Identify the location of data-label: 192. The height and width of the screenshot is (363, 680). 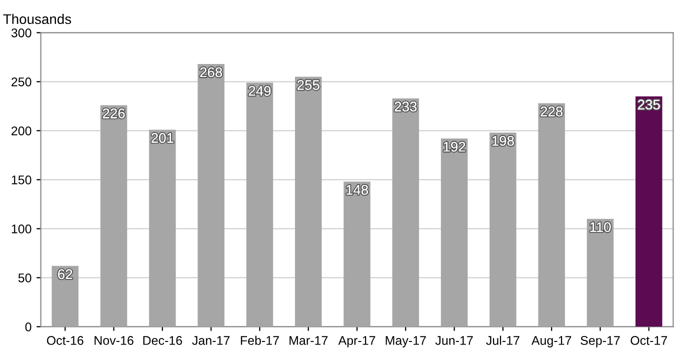
(455, 147).